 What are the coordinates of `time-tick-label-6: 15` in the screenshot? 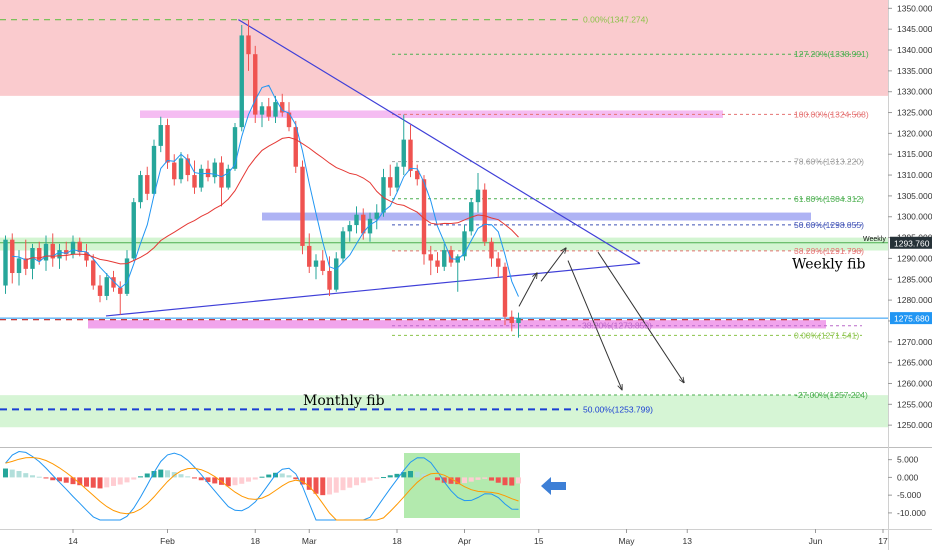 It's located at (539, 541).